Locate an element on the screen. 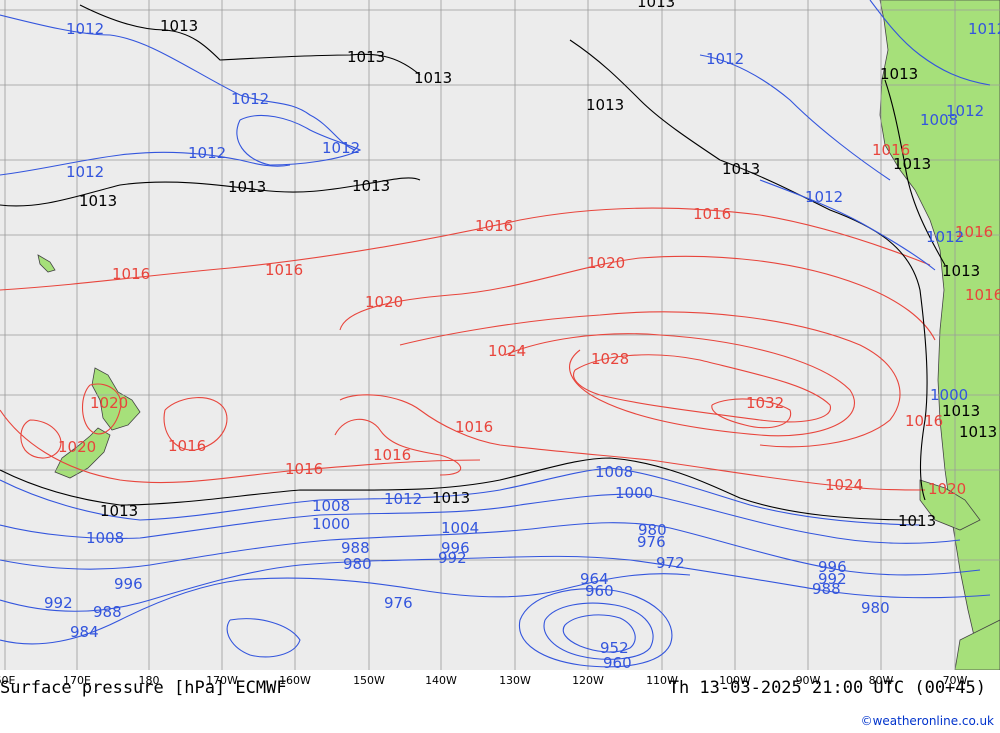 The height and width of the screenshot is (733, 1000). lon-label: 80W is located at coordinates (881, 680).